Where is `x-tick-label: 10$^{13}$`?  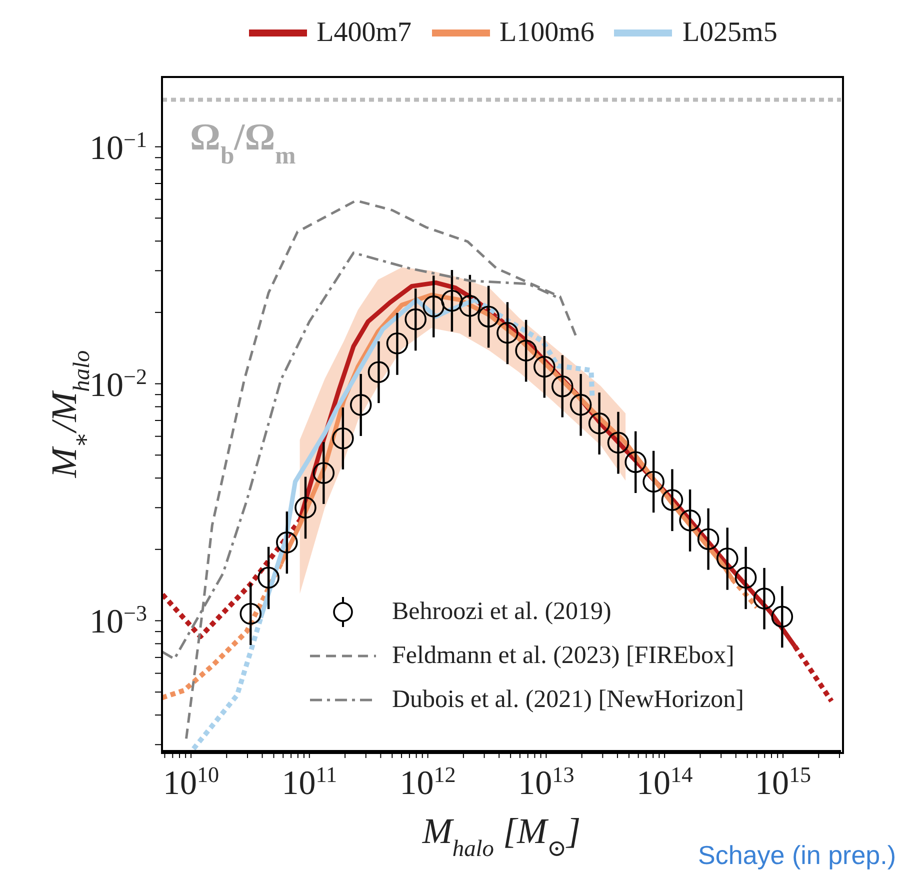
x-tick-label: 10$^{13}$ is located at coordinates (546, 782).